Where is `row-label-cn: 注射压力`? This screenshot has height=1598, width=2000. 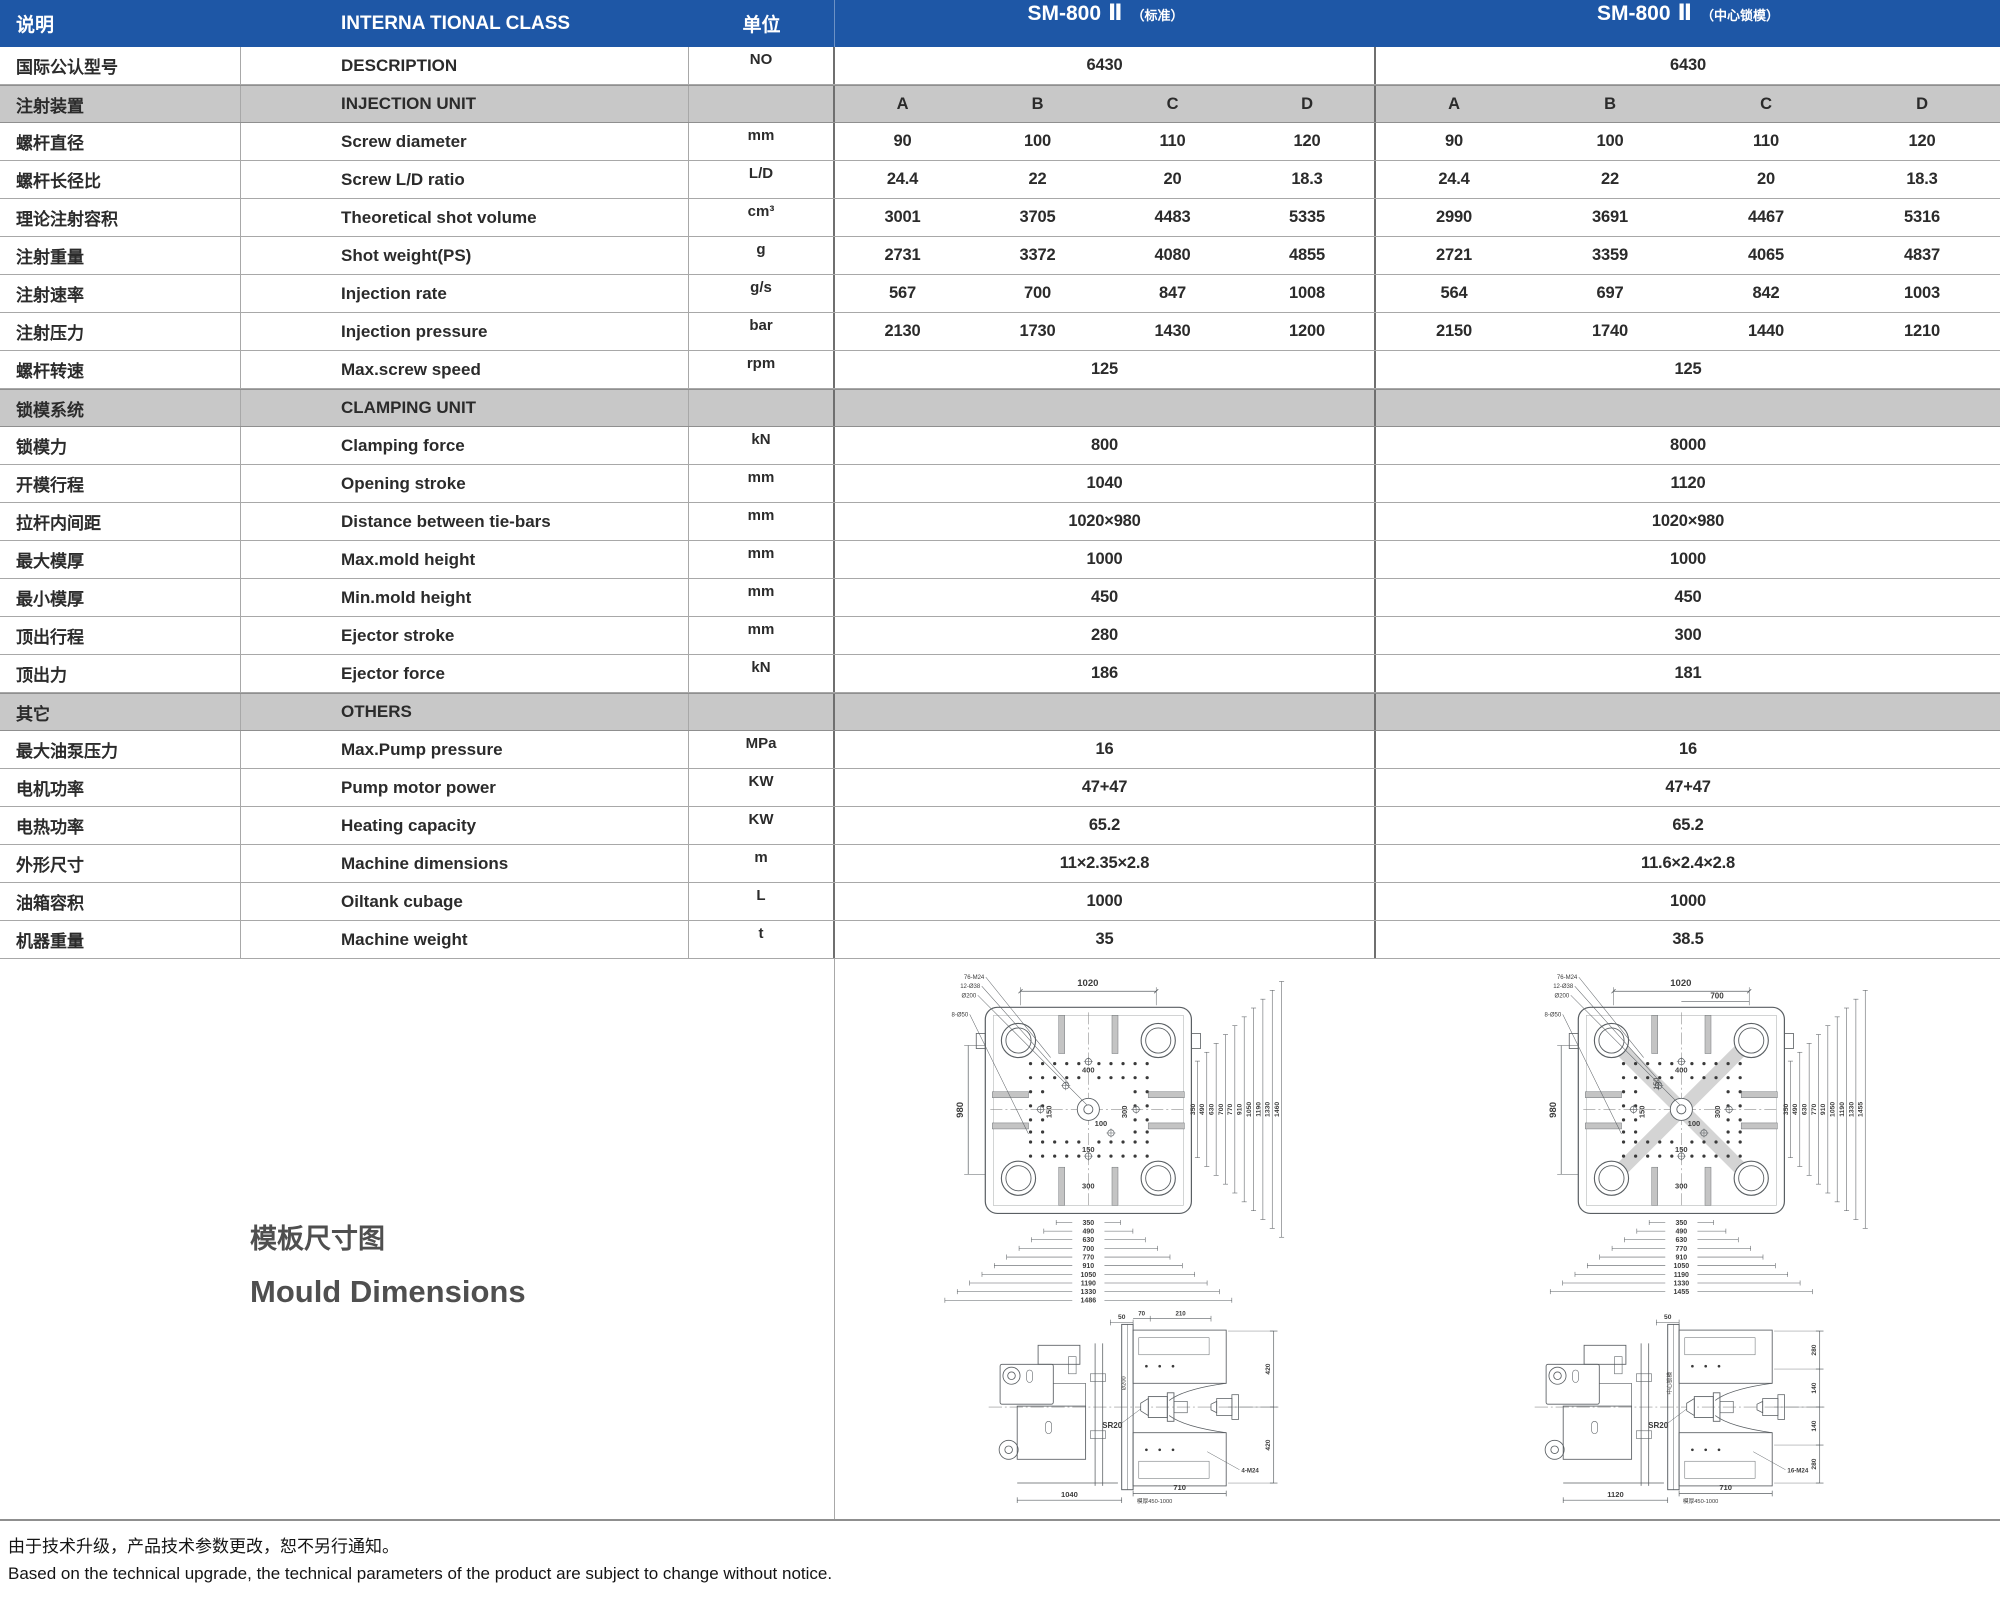
row-label-cn: 注射压力 is located at coordinates (120, 331).